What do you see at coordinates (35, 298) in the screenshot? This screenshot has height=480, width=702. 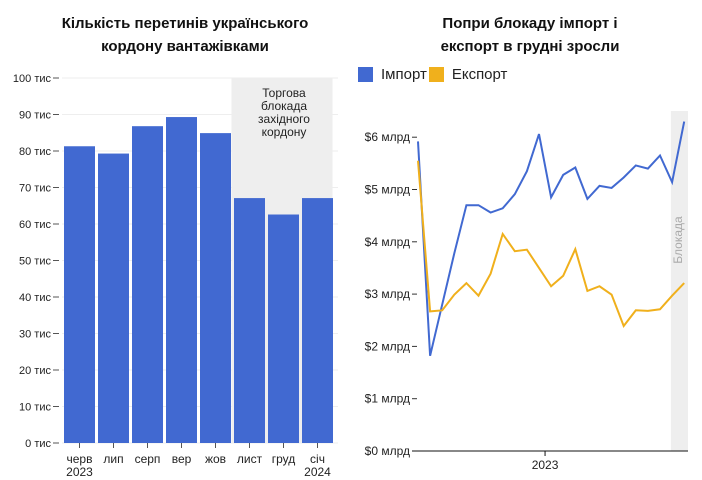 I see `y-tick-label: 40 тис` at bounding box center [35, 298].